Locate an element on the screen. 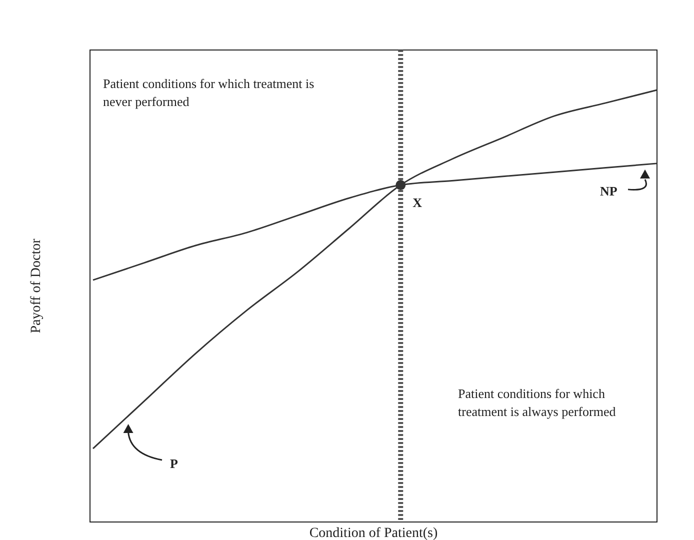 The height and width of the screenshot is (540, 694). y-axis-title: Payoff of Doctor is located at coordinates (36, 286).